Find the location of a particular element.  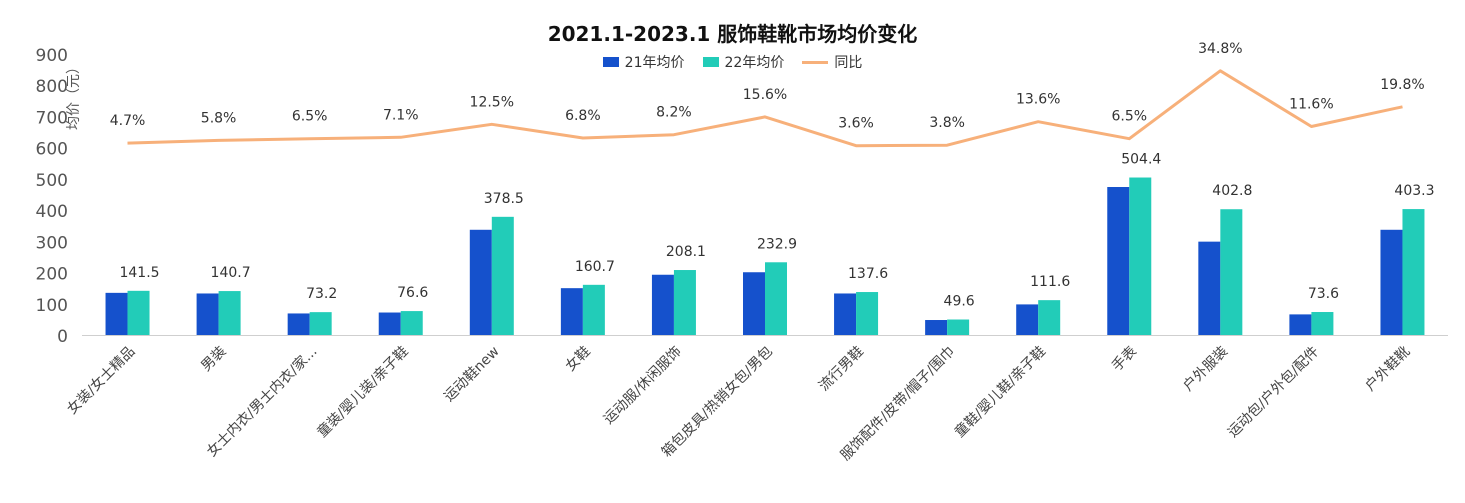

legend: 21年均价 22年均价 同比 is located at coordinates (732, 62).